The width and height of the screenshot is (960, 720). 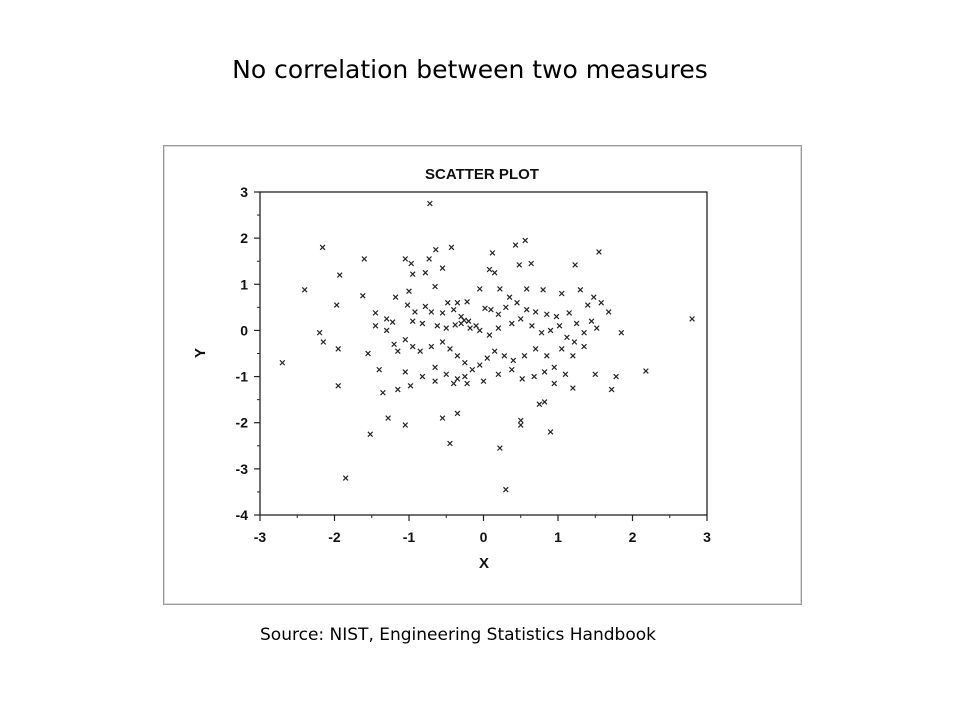 What do you see at coordinates (242, 377) in the screenshot?
I see `y-tick-label: -1` at bounding box center [242, 377].